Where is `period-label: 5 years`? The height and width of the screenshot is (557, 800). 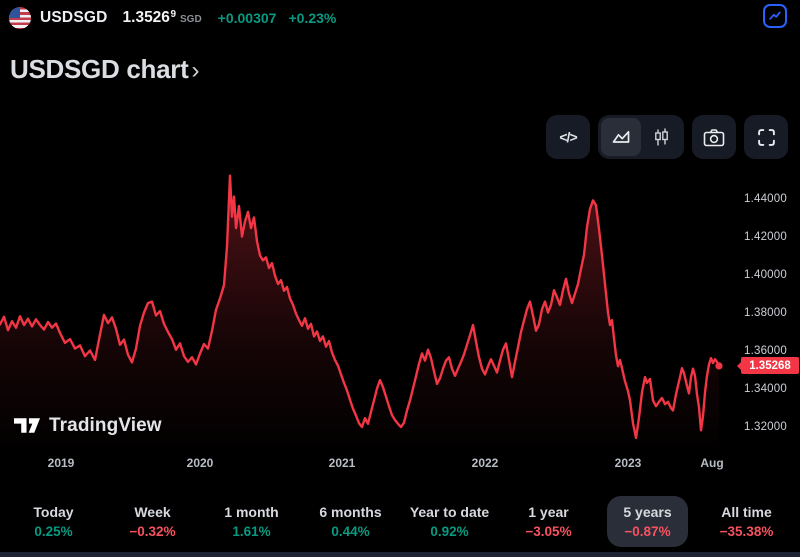 period-label: 5 years is located at coordinates (647, 512).